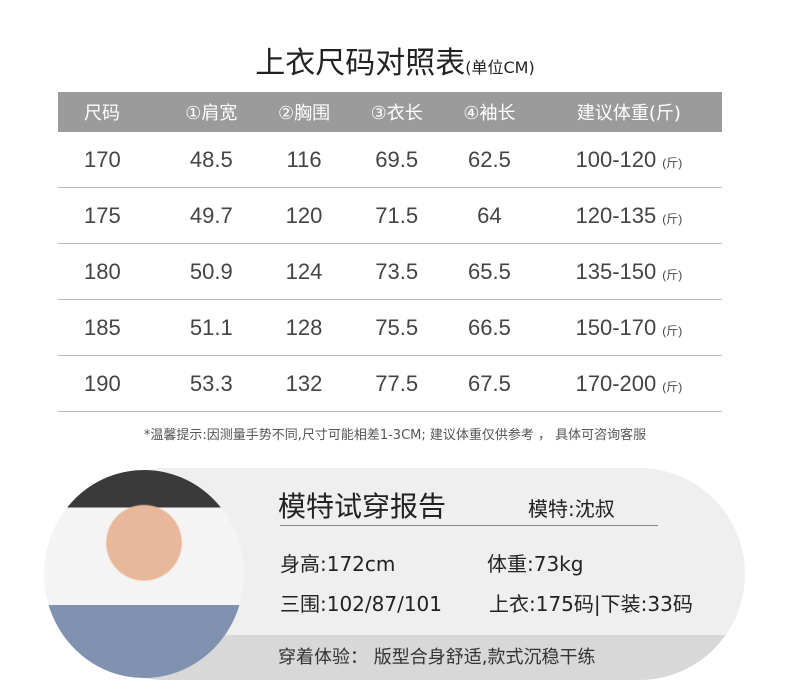 The width and height of the screenshot is (790, 697). I want to click on table-cell: 185, so click(111, 327).